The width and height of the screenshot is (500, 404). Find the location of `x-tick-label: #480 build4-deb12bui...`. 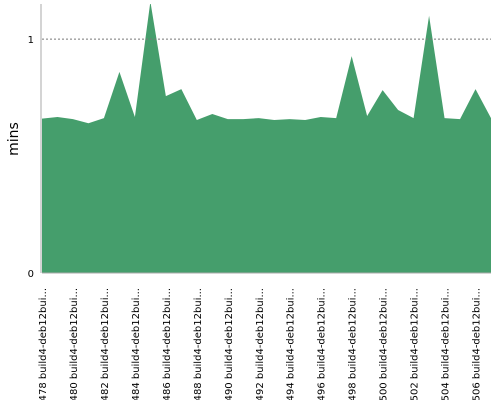

x-tick-label: #480 build4-deb12bui... is located at coordinates (74, 344).